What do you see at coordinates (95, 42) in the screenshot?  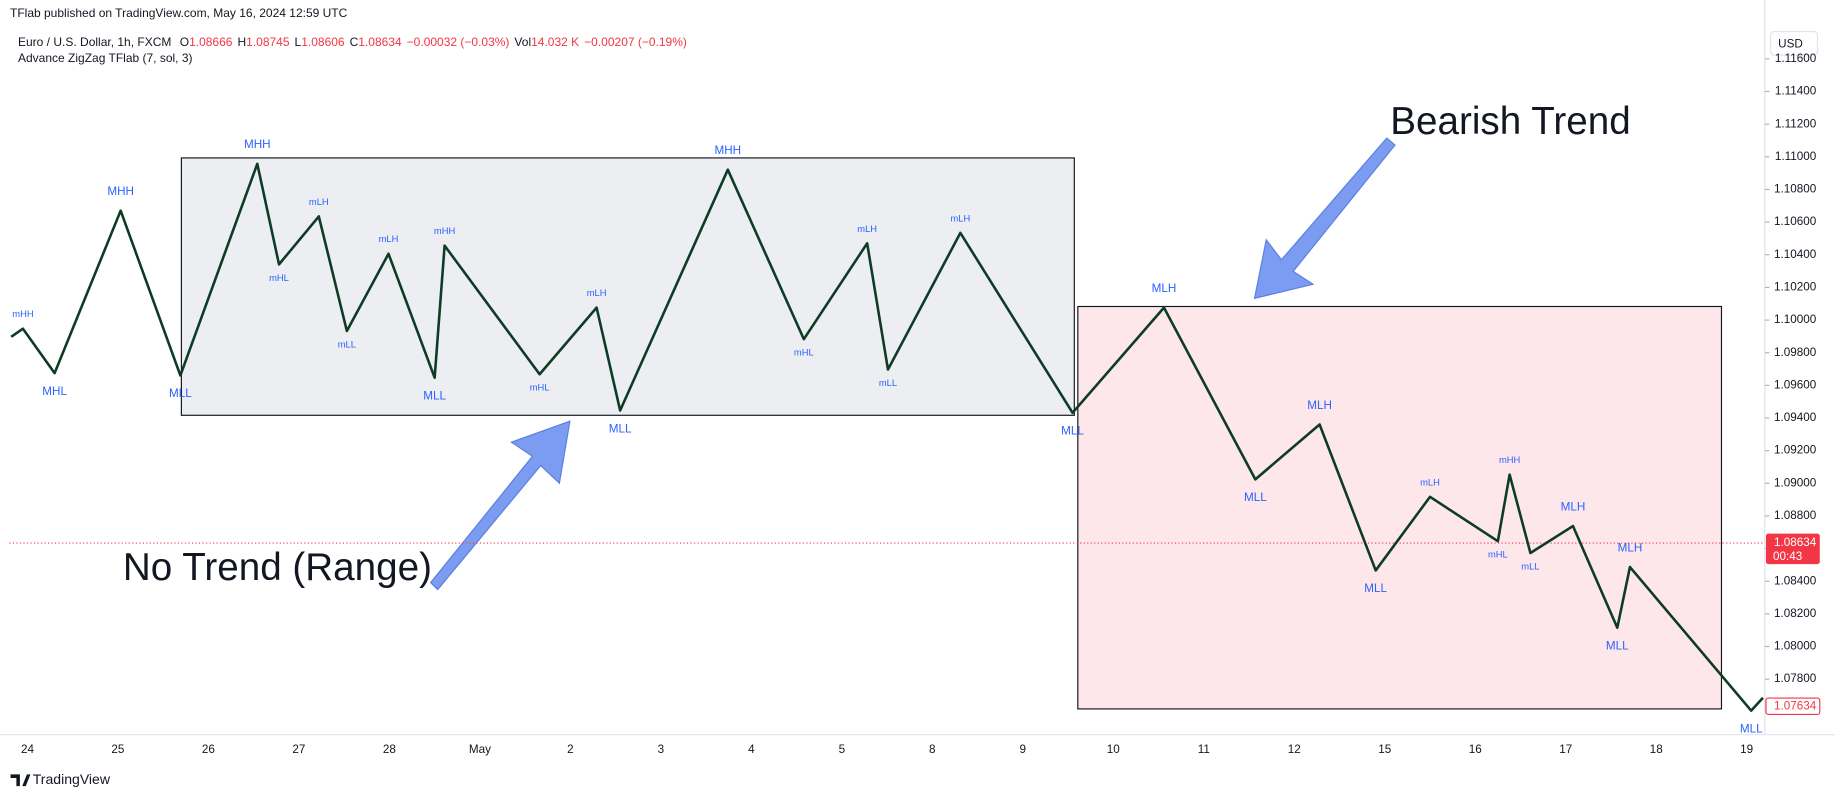 I see `symbol: Euro / U.S. Dollar, 1h, FXCM` at bounding box center [95, 42].